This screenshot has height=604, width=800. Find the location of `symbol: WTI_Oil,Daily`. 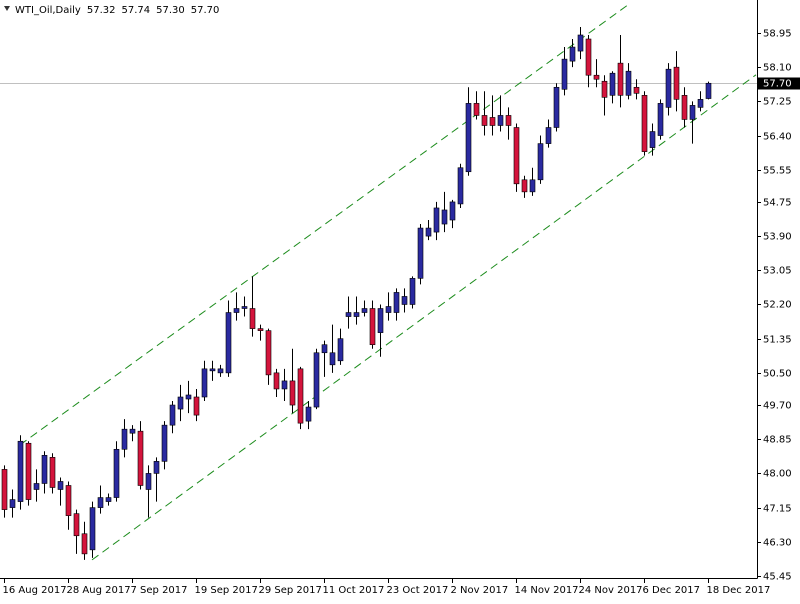

symbol: WTI_Oil,Daily is located at coordinates (48, 10).